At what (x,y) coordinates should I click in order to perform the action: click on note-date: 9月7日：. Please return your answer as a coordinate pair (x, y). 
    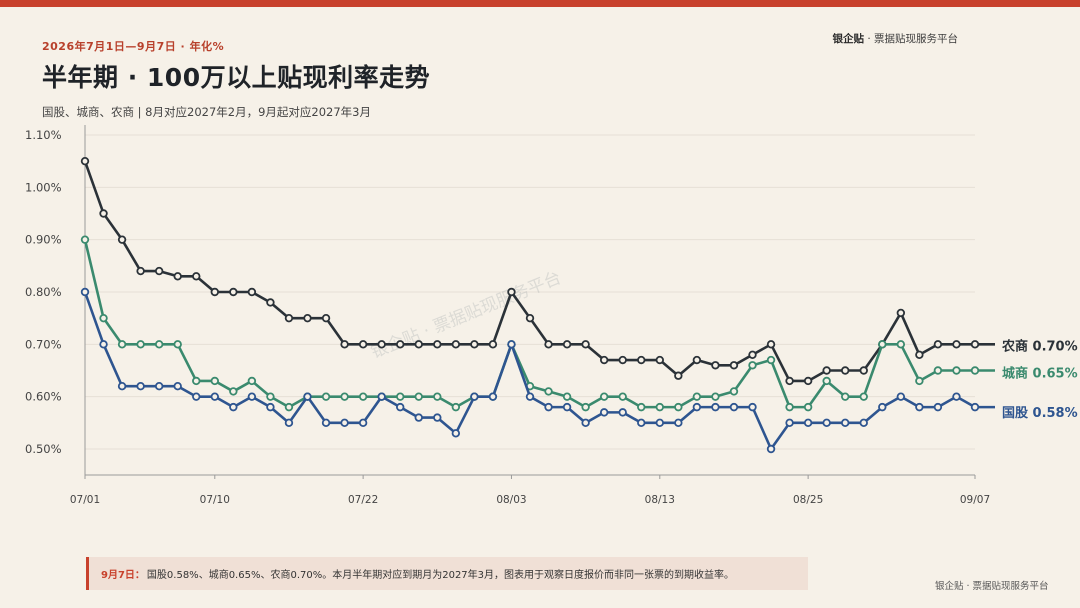
    Looking at the image, I should click on (123, 575).